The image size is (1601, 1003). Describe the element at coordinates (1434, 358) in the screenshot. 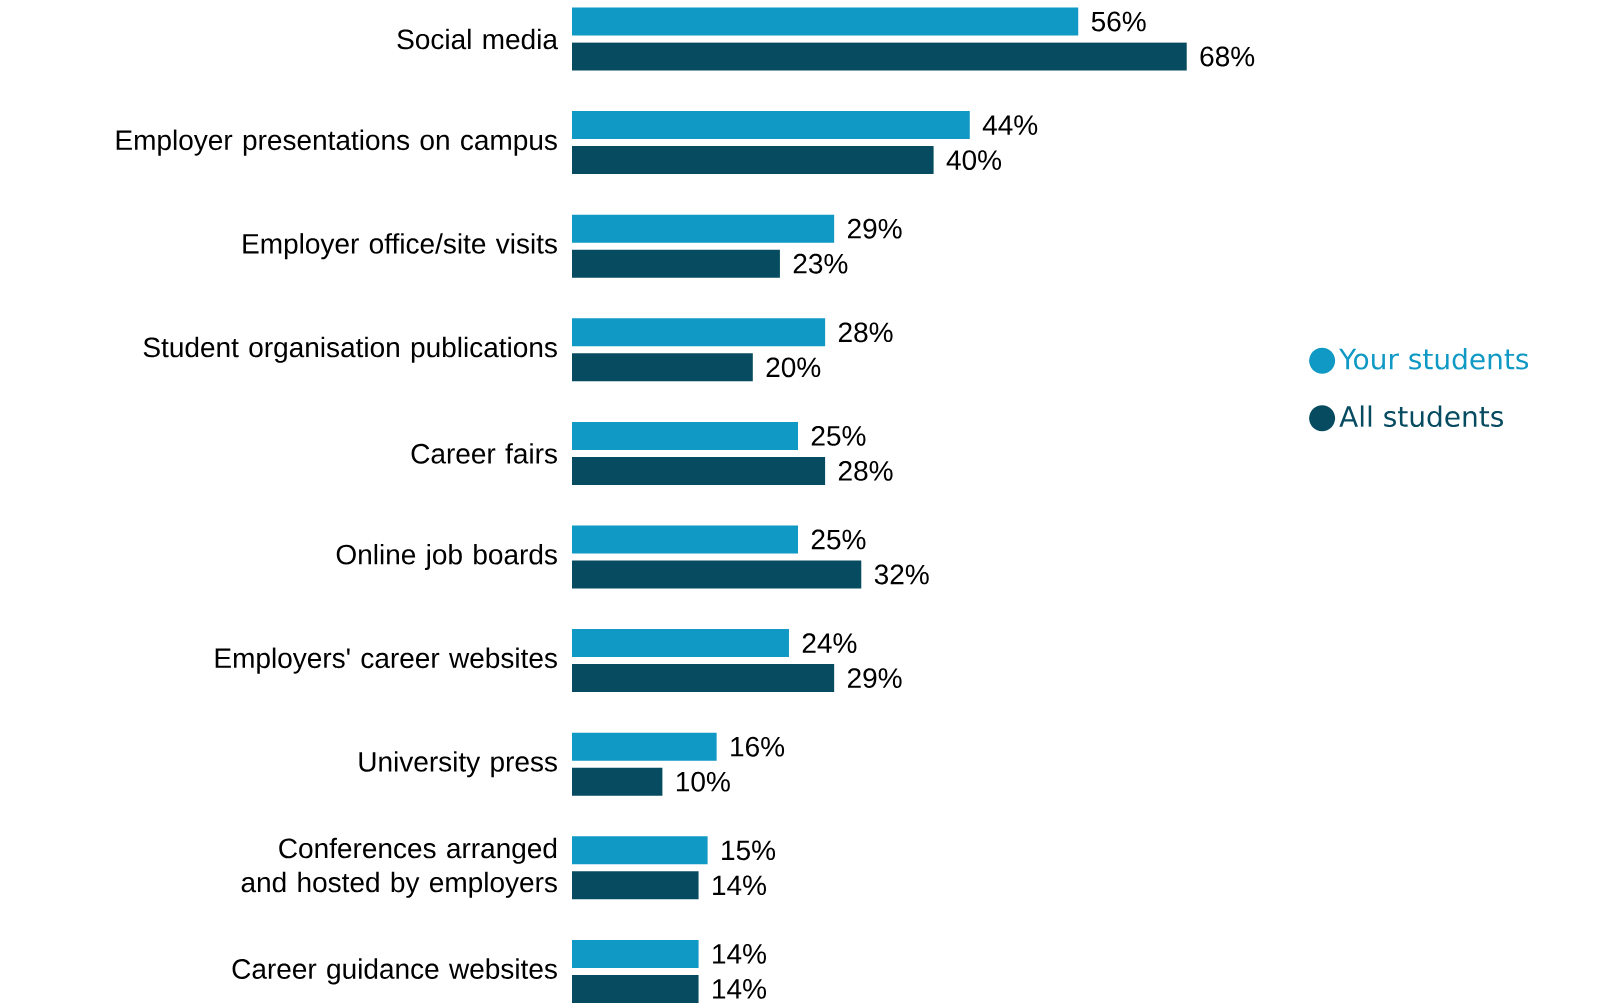

I see `legend-label: Your students` at that location.